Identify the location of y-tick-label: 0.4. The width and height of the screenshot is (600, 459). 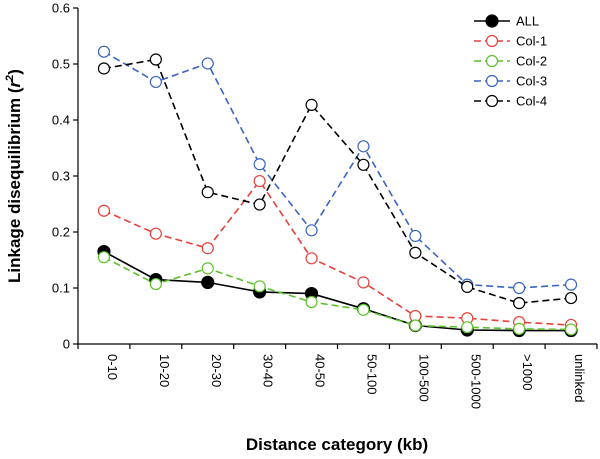
(61, 120).